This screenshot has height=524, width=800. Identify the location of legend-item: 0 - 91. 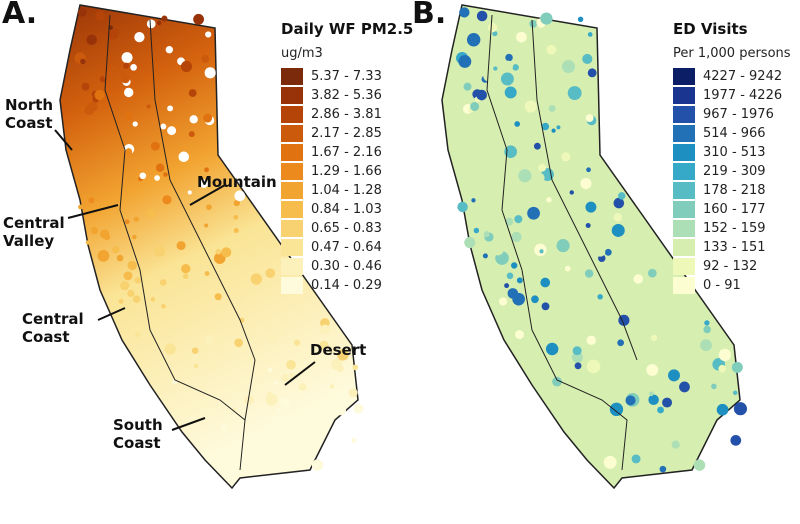
(707, 285).